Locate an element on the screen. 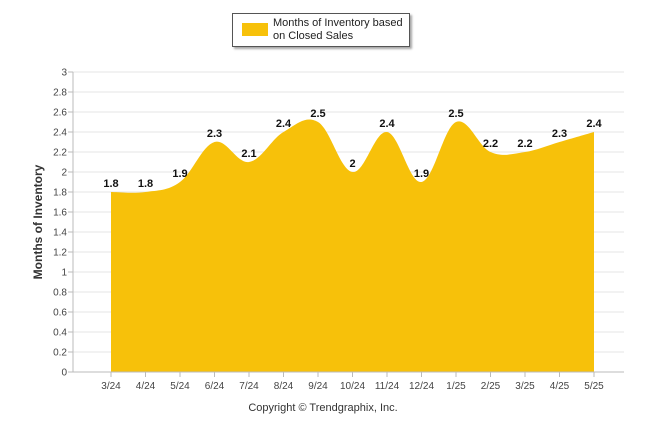 The image size is (646, 434). y-tick-label: 0.6 is located at coordinates (60, 313).